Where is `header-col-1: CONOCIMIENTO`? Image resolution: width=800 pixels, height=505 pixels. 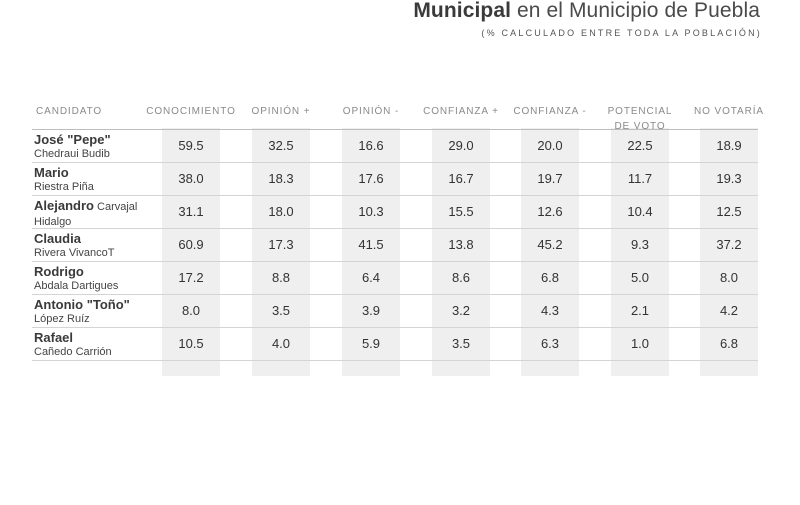 header-col-1: CONOCIMIENTO is located at coordinates (191, 111).